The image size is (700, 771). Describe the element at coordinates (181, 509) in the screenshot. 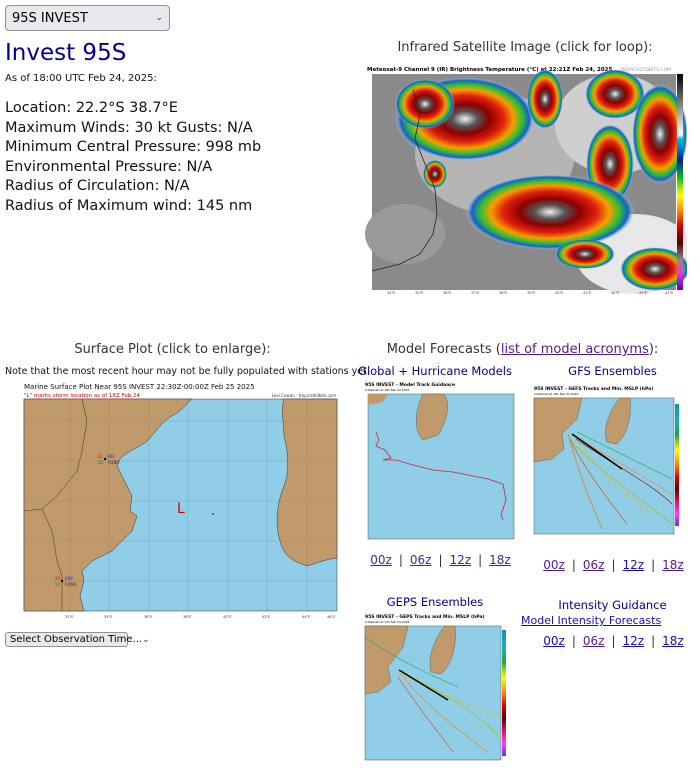

I see `storm-location-marker: L` at that location.